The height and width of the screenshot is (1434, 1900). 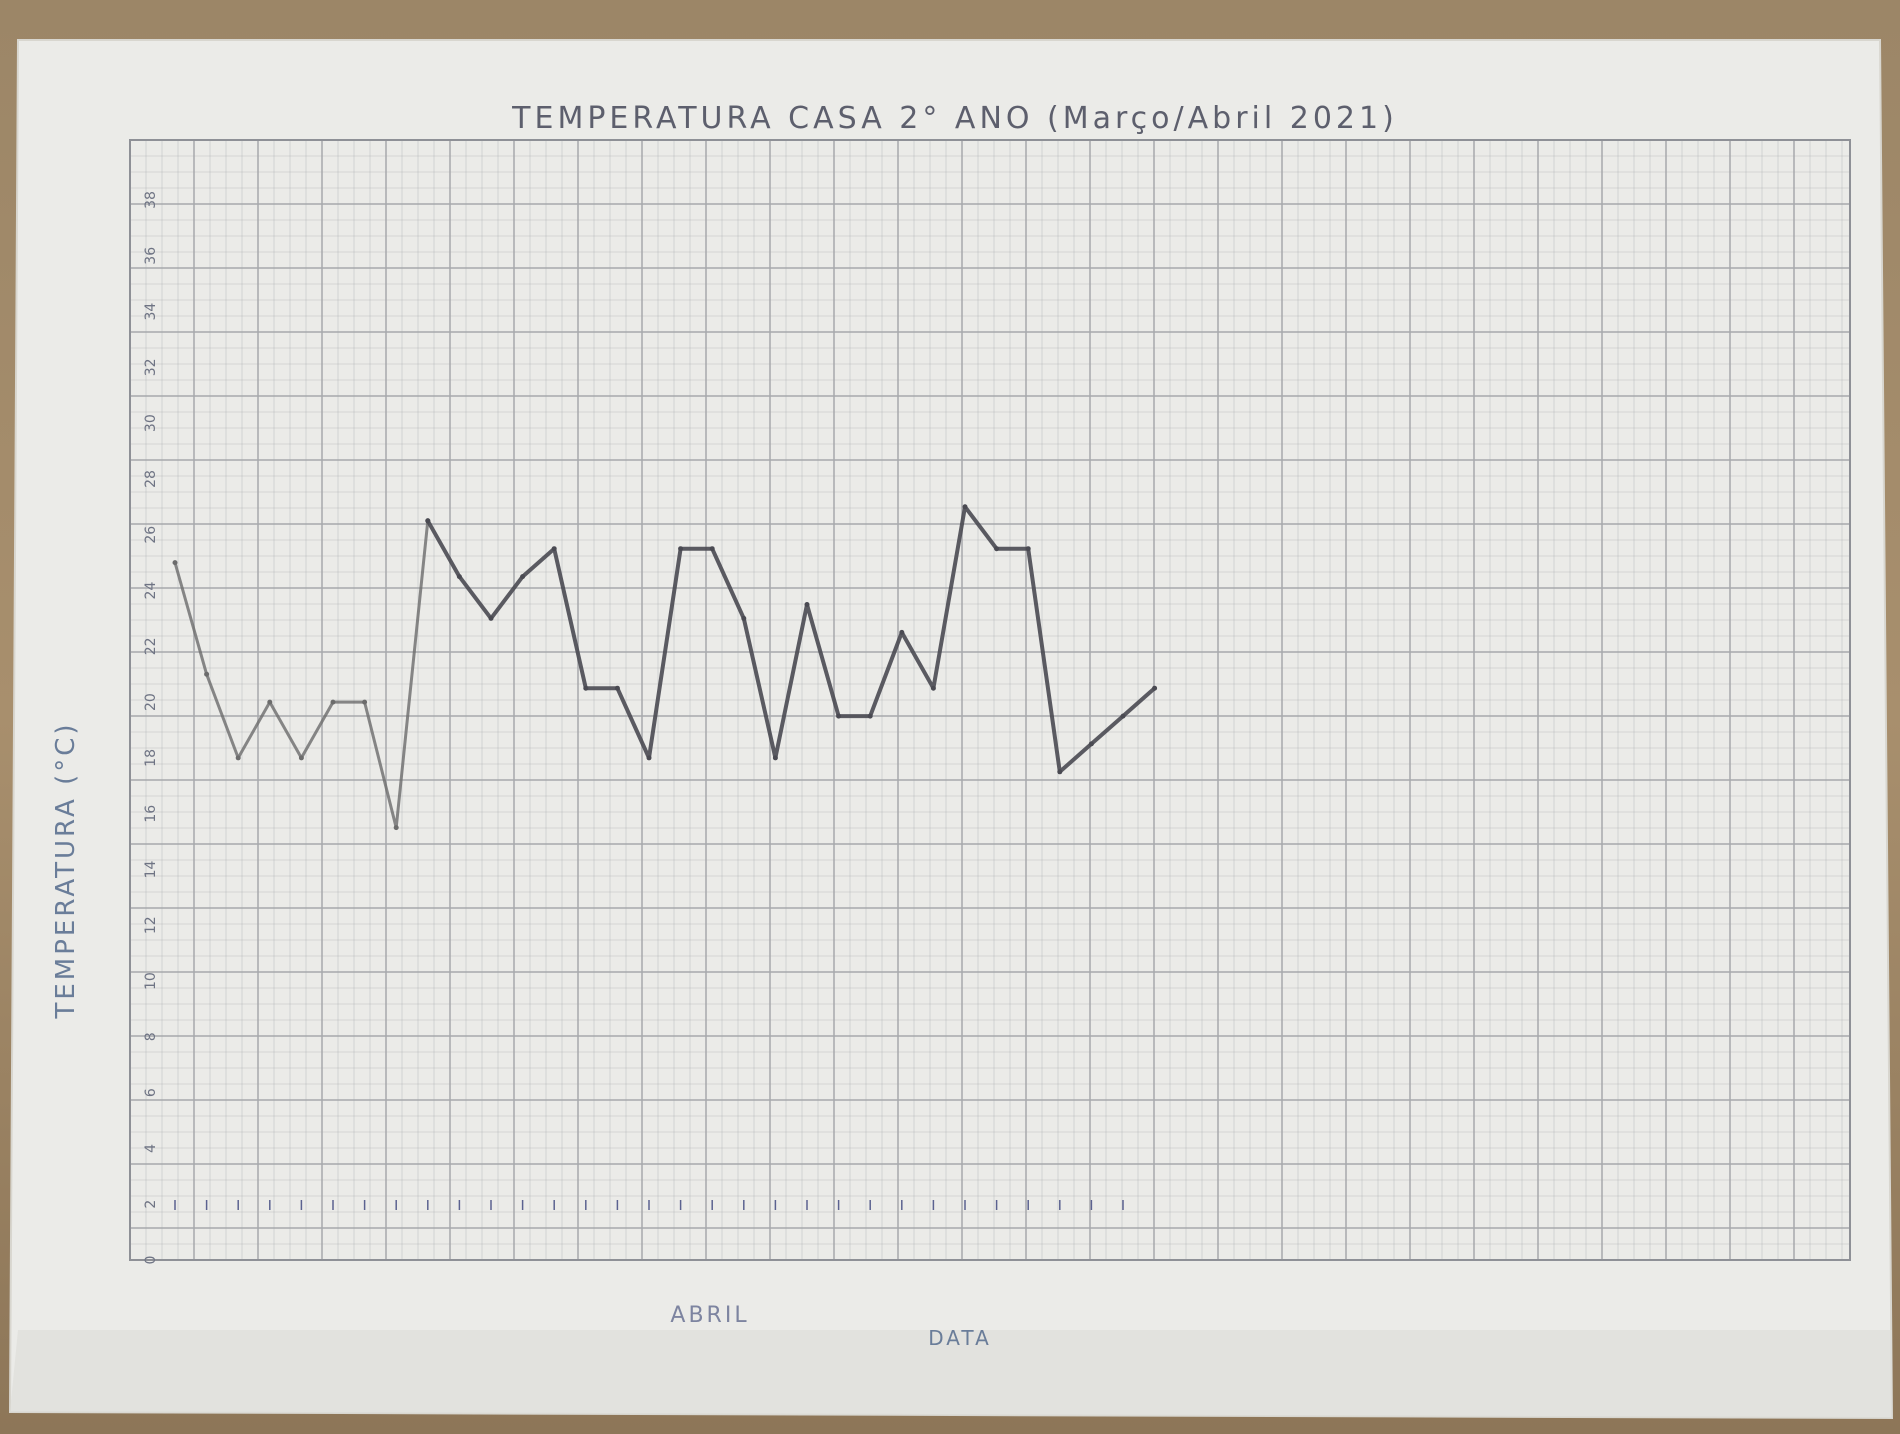 What do you see at coordinates (151, 479) in the screenshot?
I see `y-tick-label: 28` at bounding box center [151, 479].